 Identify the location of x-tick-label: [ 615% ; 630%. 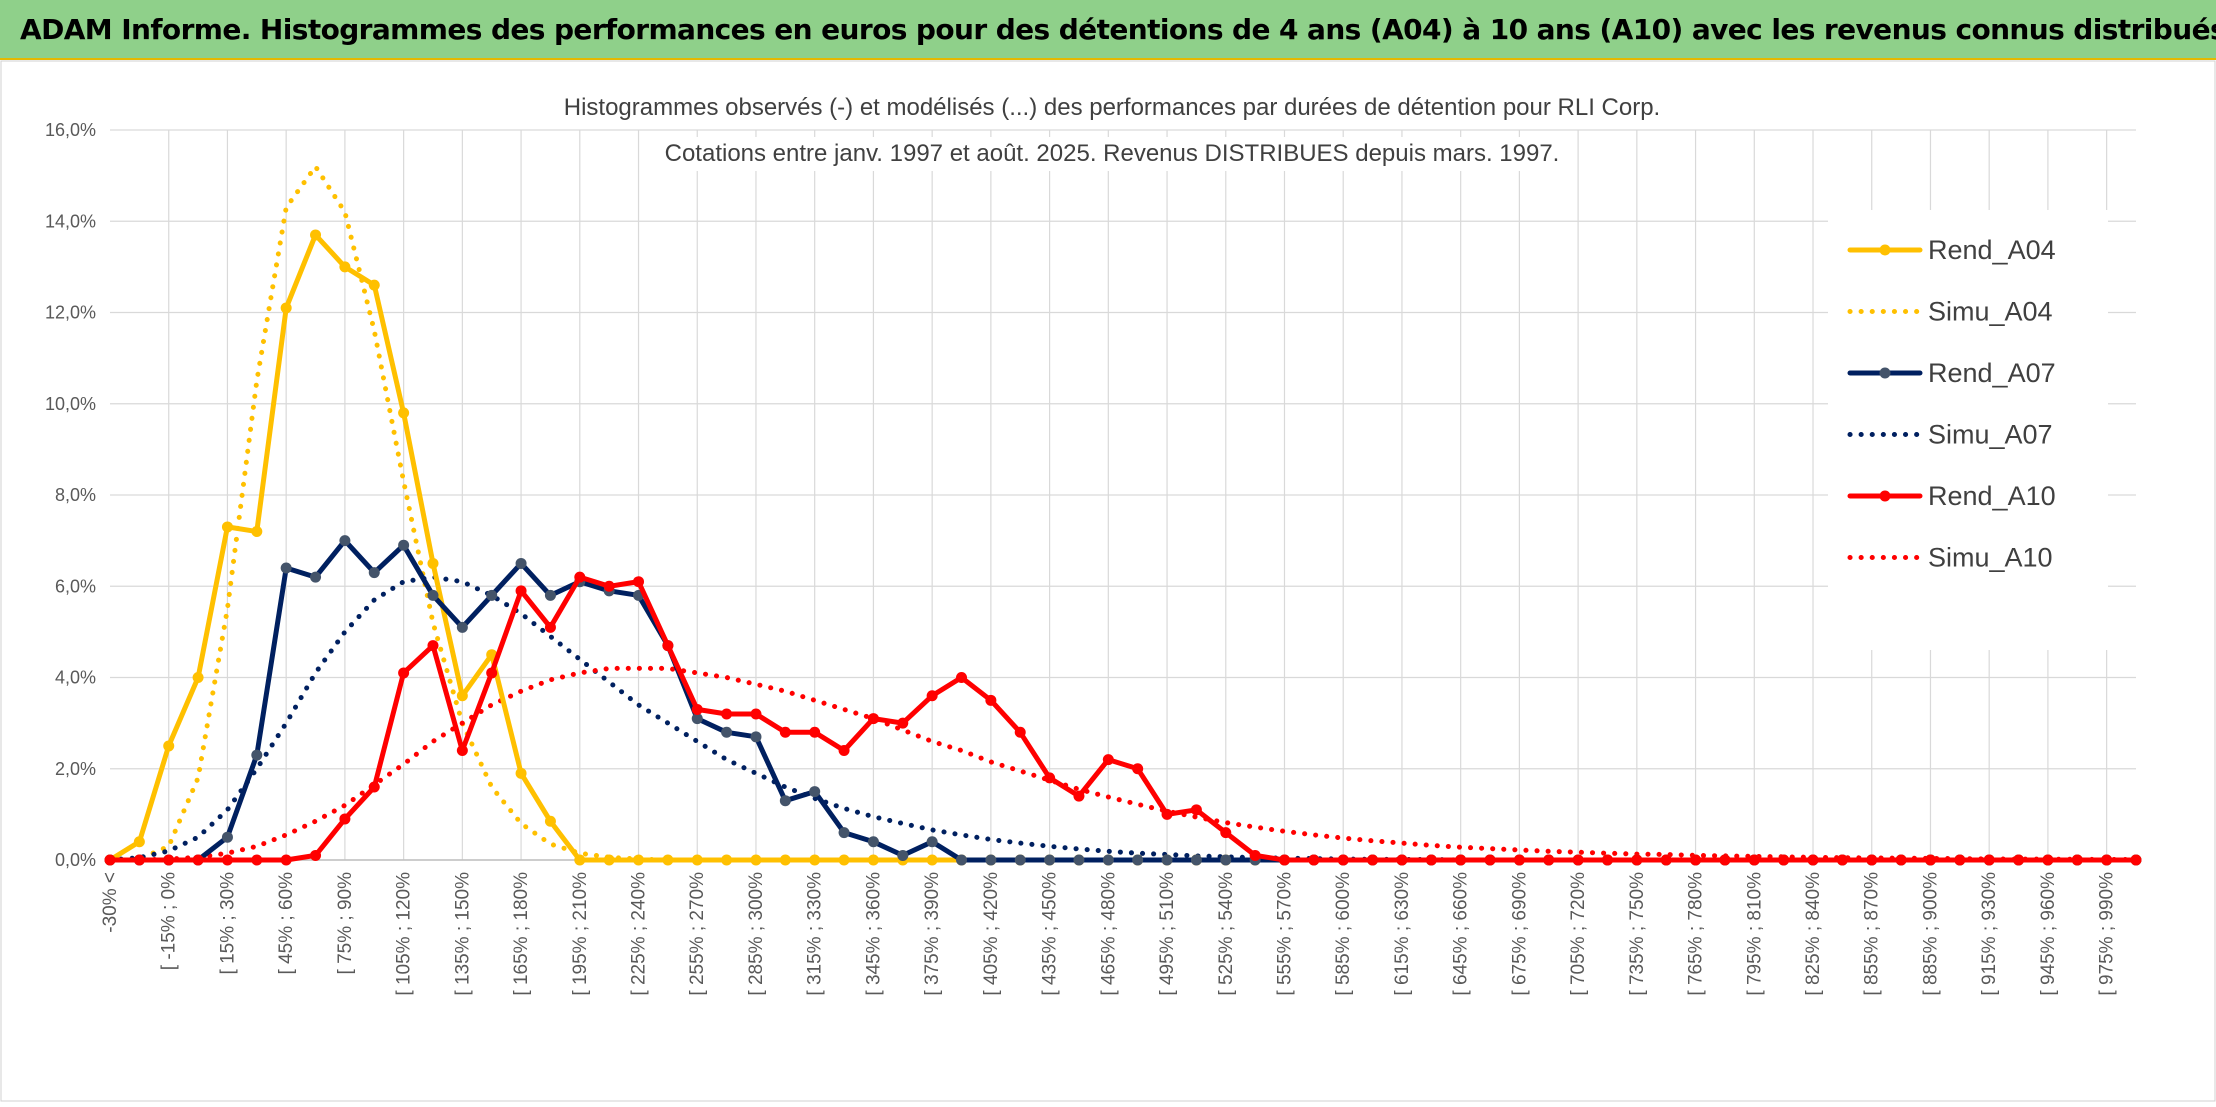
(1402, 934).